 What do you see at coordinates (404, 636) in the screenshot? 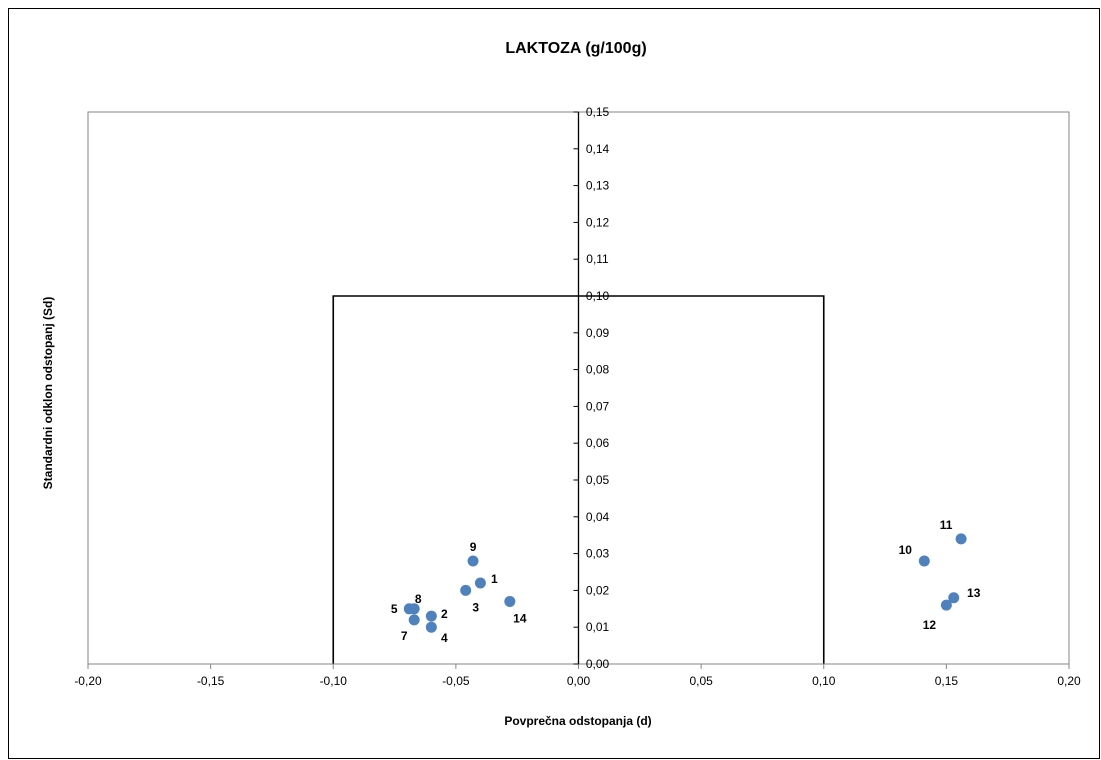
I see `point-label-7: 7` at bounding box center [404, 636].